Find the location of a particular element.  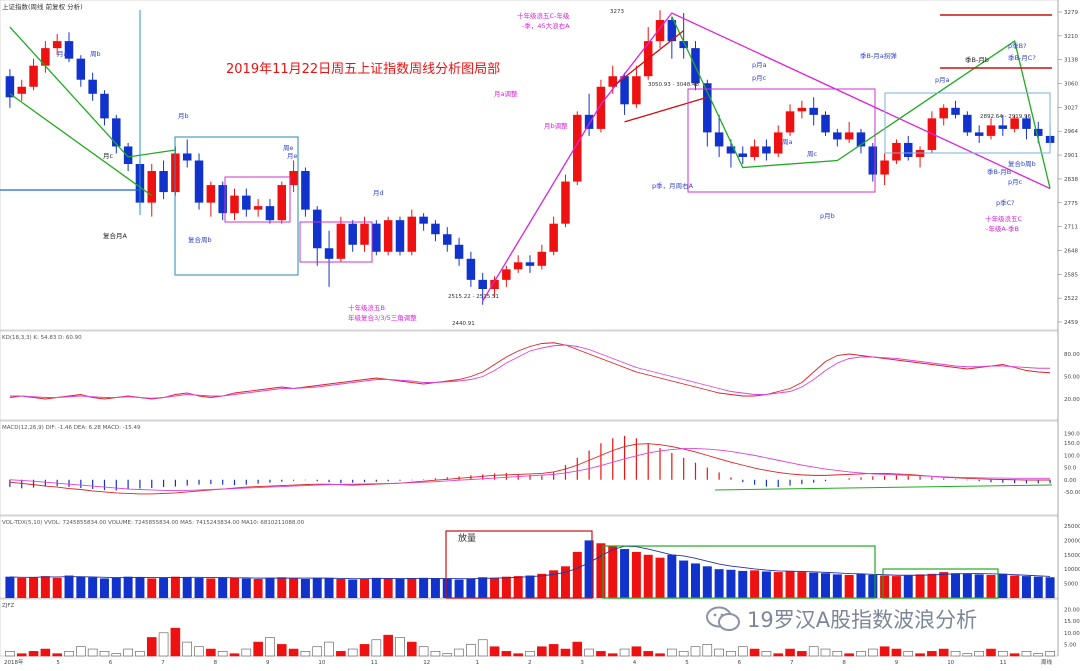

wave-annotation: 周c is located at coordinates (812, 154).